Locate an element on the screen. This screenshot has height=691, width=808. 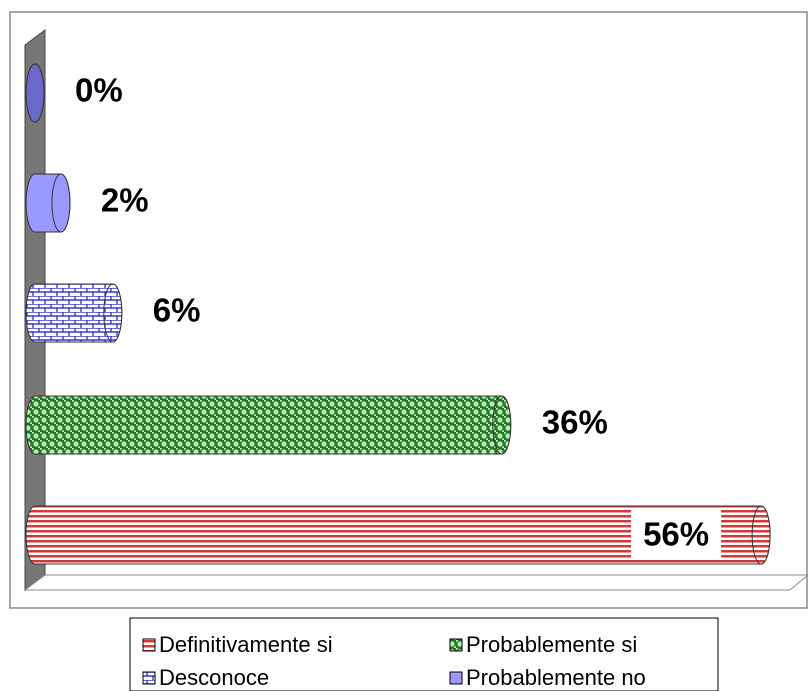
value-label: 56% is located at coordinates (676, 534).